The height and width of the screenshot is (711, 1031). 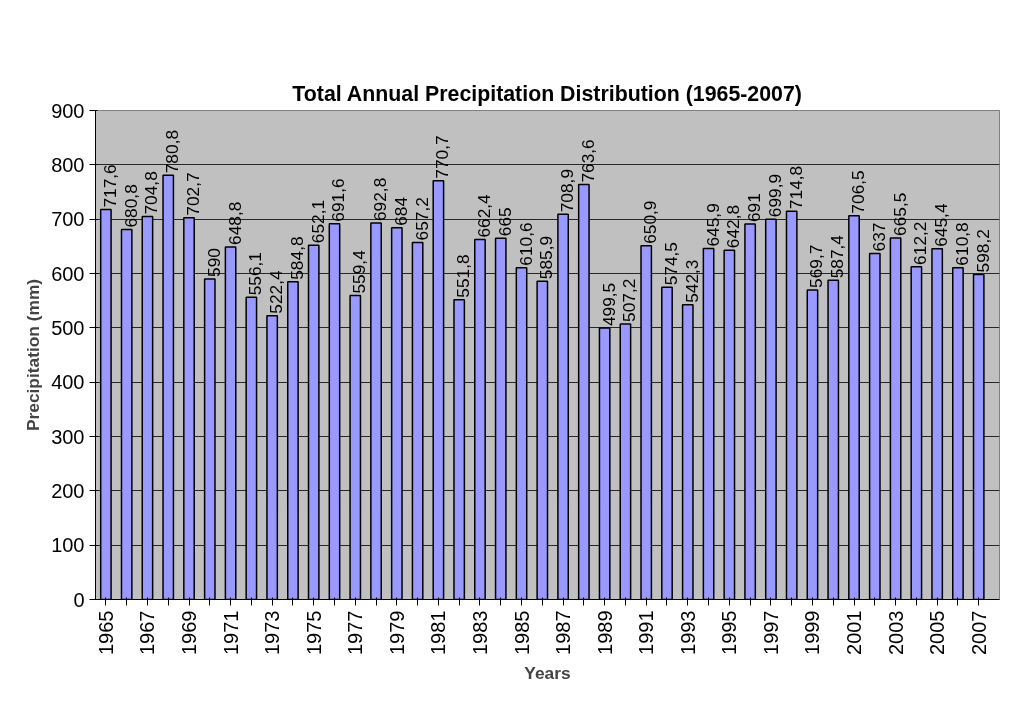 What do you see at coordinates (691, 281) in the screenshot?
I see `data-label: 542,3` at bounding box center [691, 281].